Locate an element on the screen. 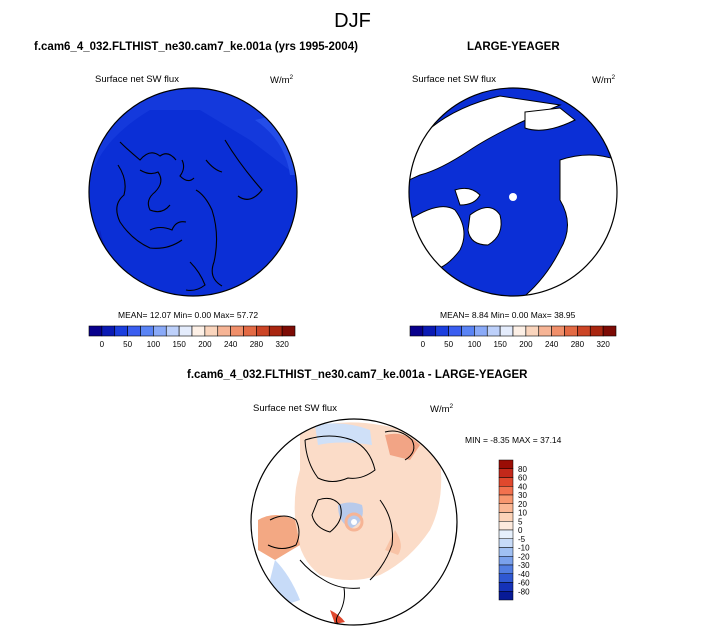 Image resolution: width=705 pixels, height=631 pixels. panel1-map is located at coordinates (193, 192).